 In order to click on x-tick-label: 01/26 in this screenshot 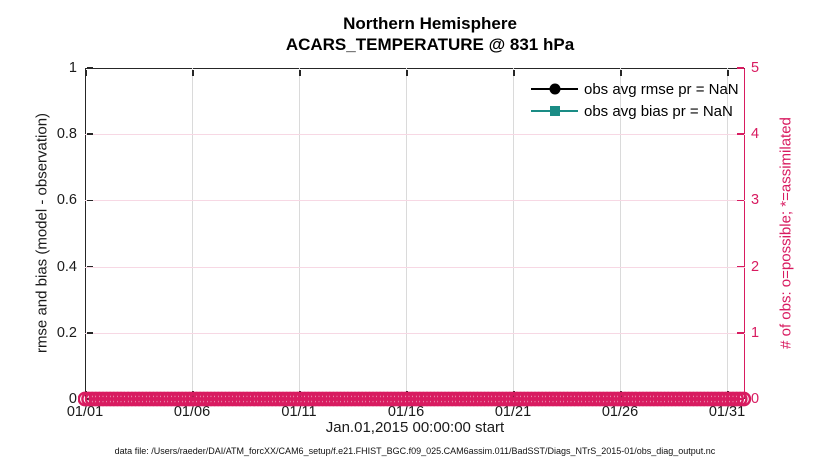, I will do `click(620, 412)`.